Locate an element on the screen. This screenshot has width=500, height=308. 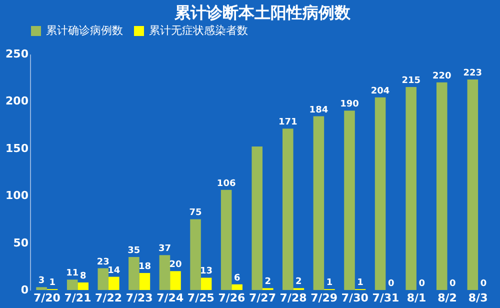
x-tick-label: 7/28 is located at coordinates (293, 298).